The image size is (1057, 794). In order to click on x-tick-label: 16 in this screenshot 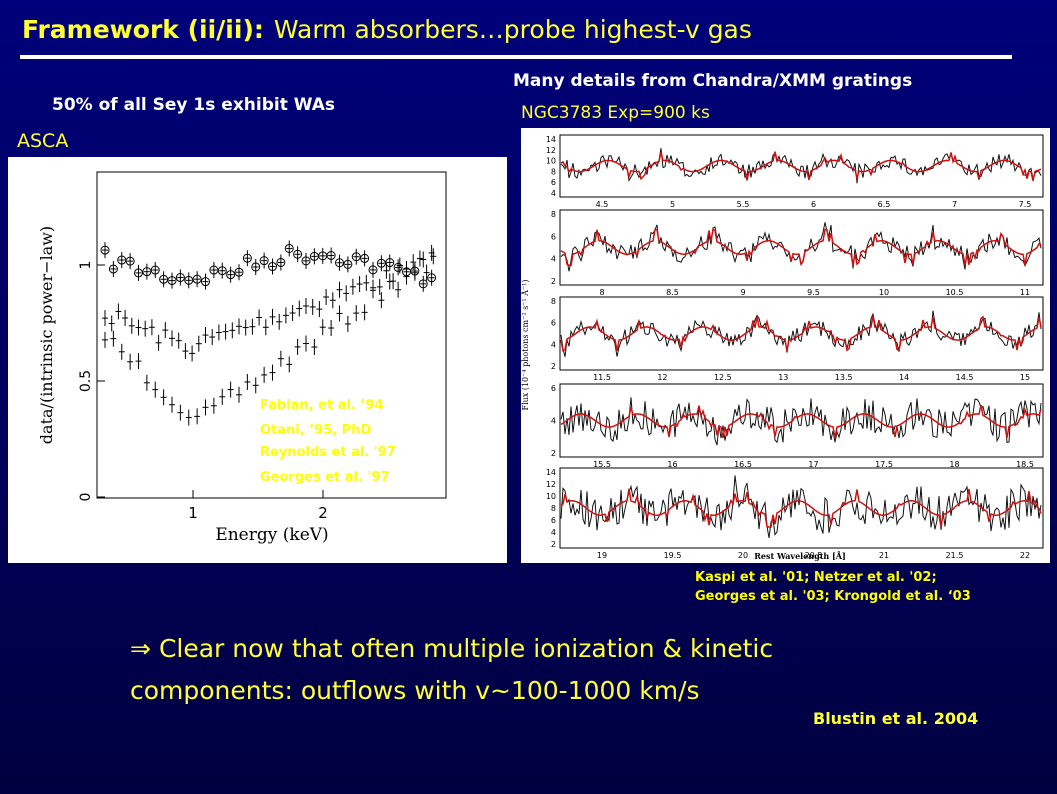, I will do `click(672, 464)`.